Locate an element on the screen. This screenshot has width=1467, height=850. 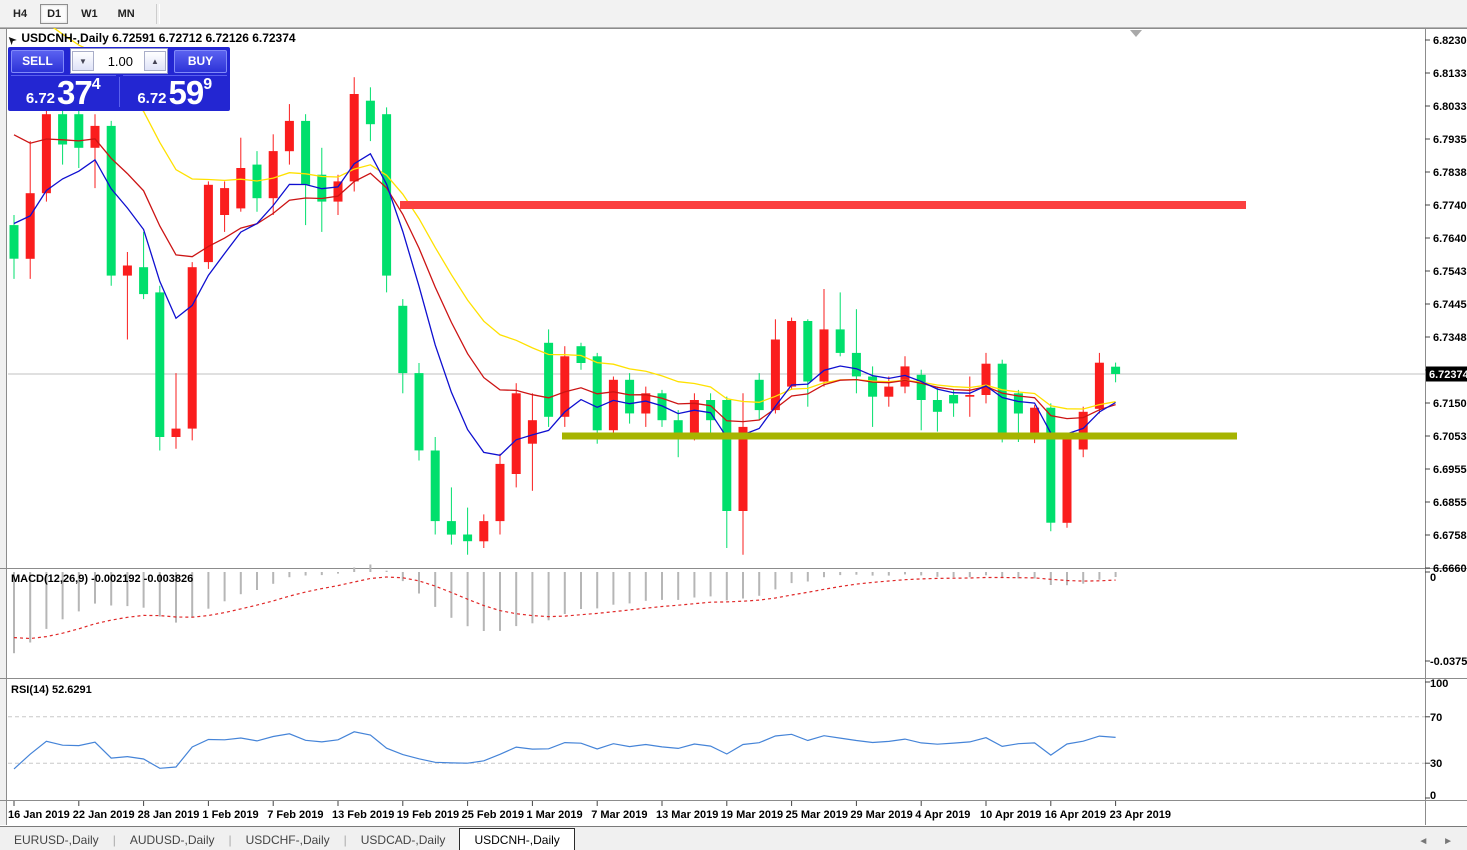
date-axis-label: 7 Feb 2019 is located at coordinates (295, 815).